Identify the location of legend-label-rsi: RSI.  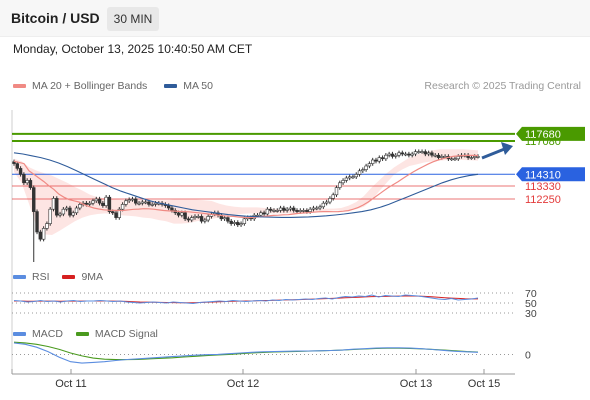
(41, 277).